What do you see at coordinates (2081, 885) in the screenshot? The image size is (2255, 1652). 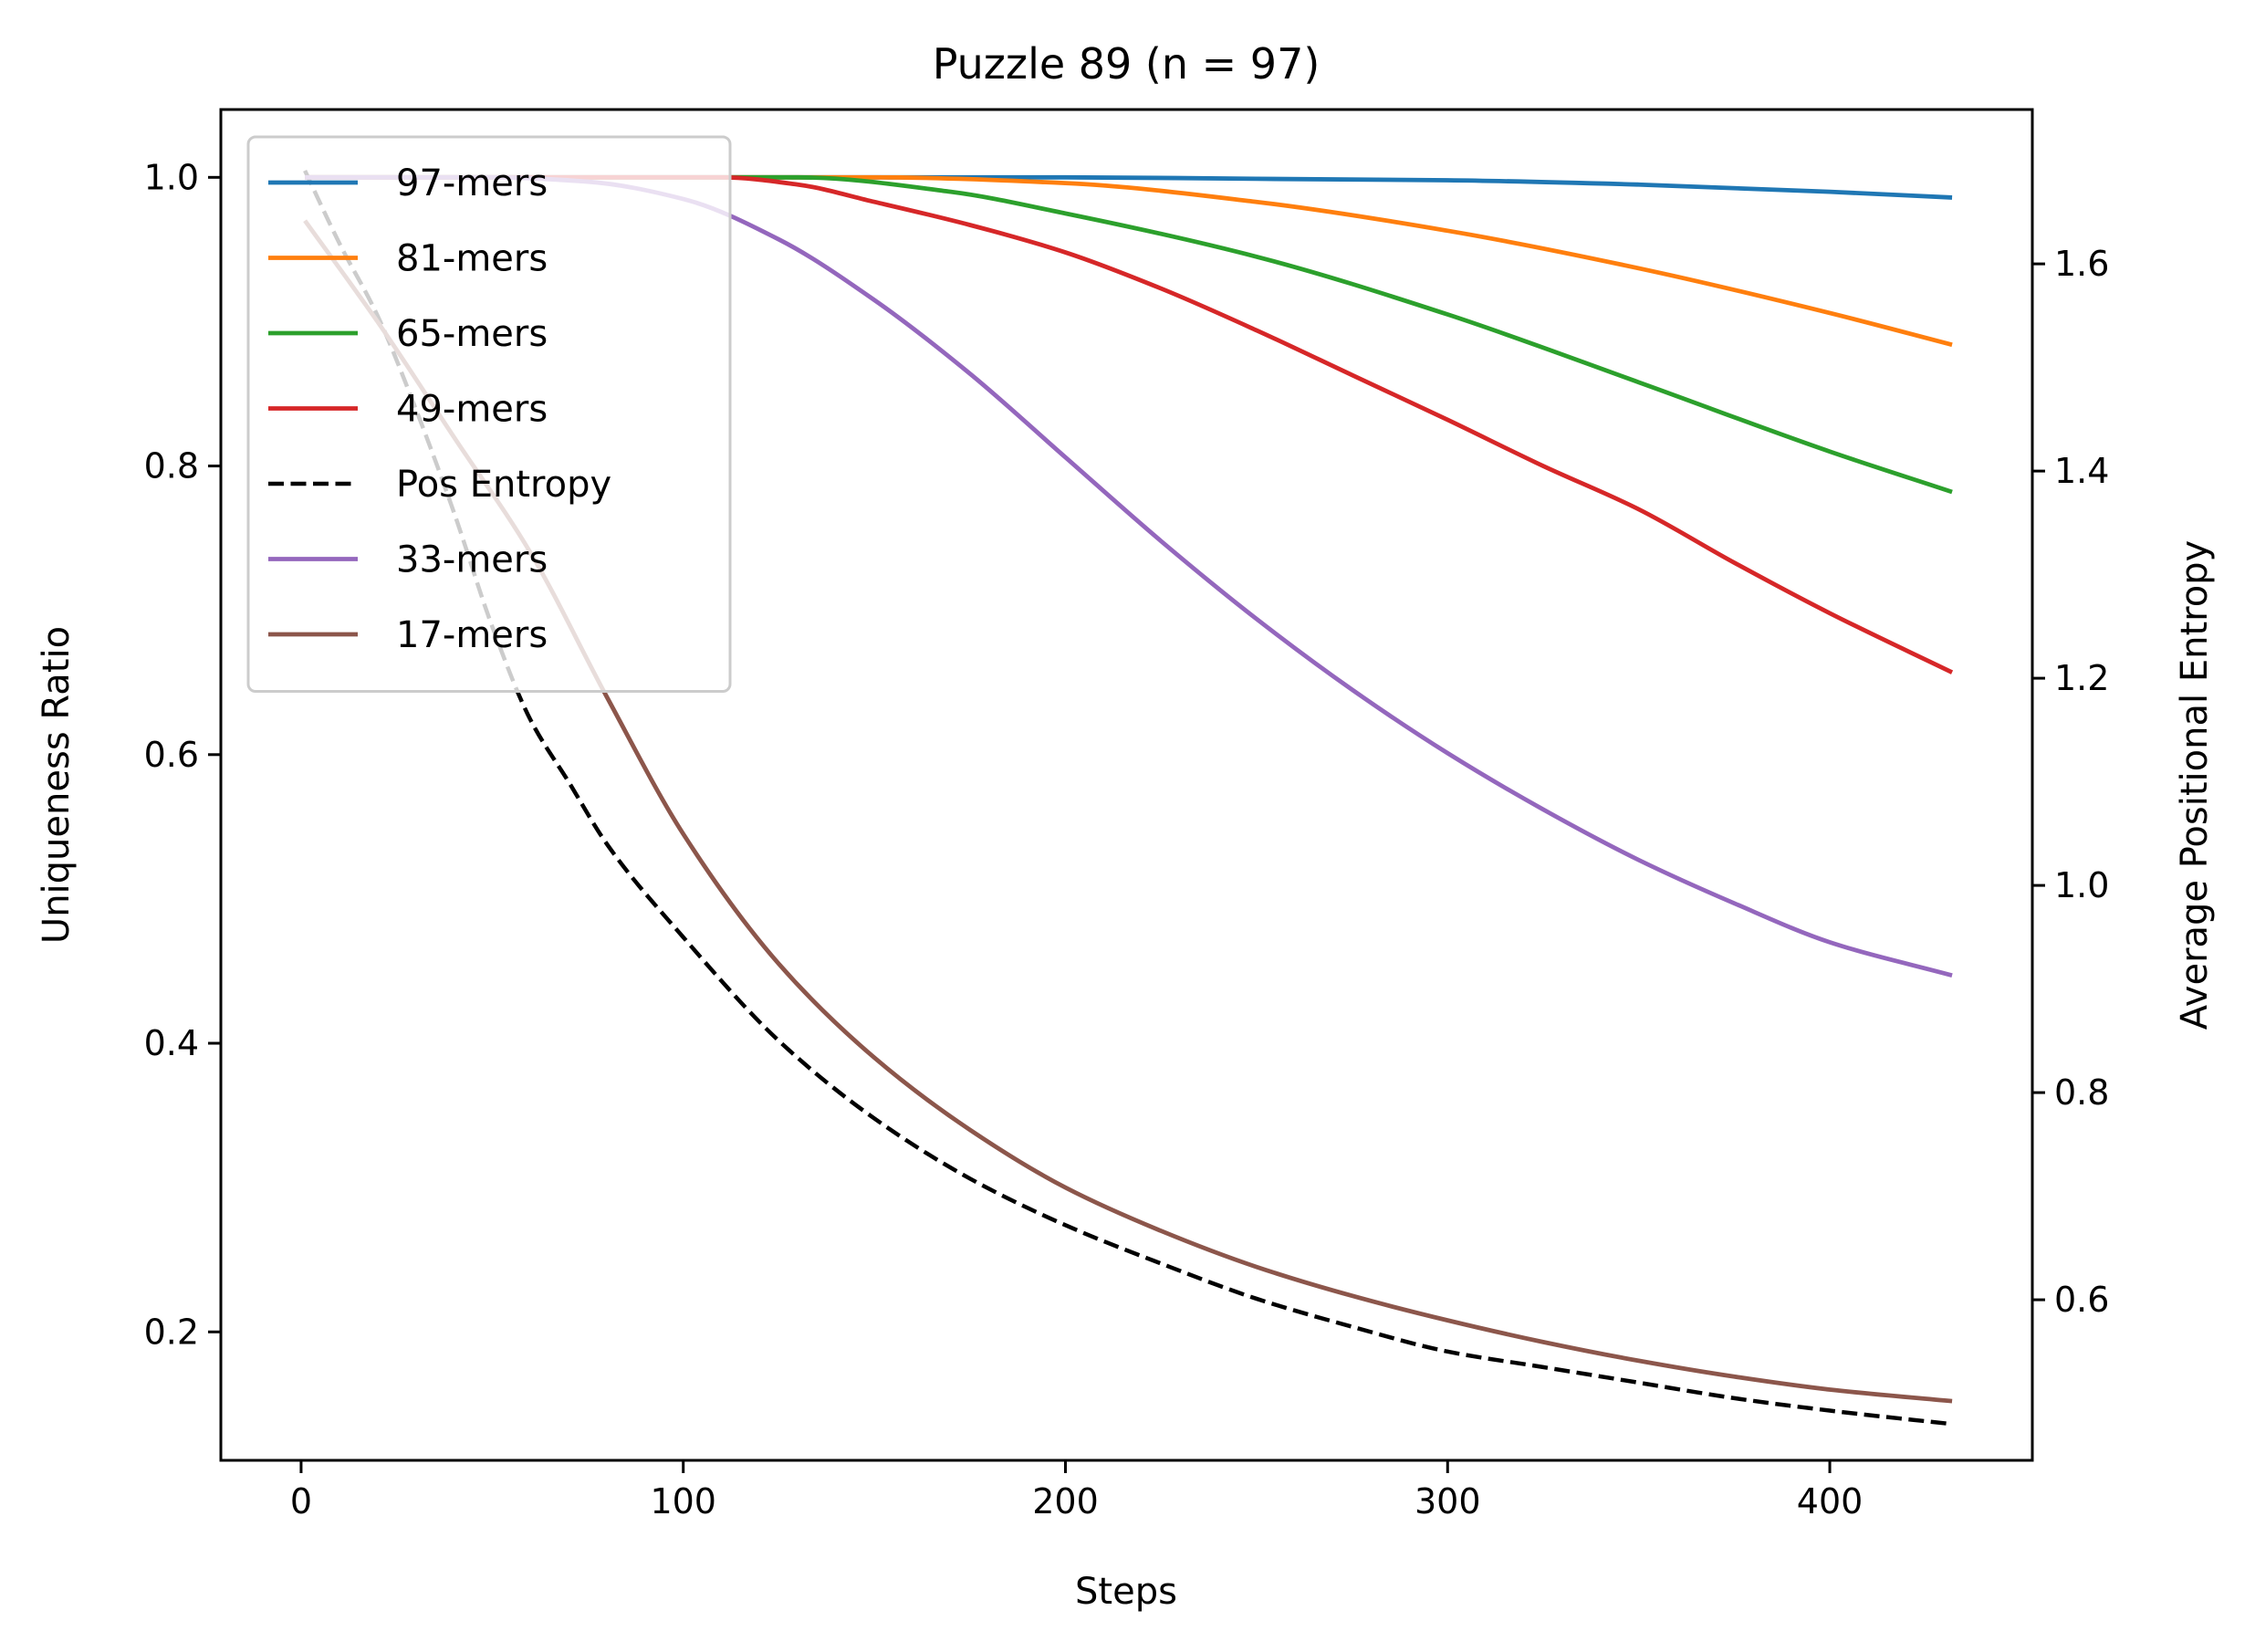 I see `y2-tick-label: 1.0` at bounding box center [2081, 885].